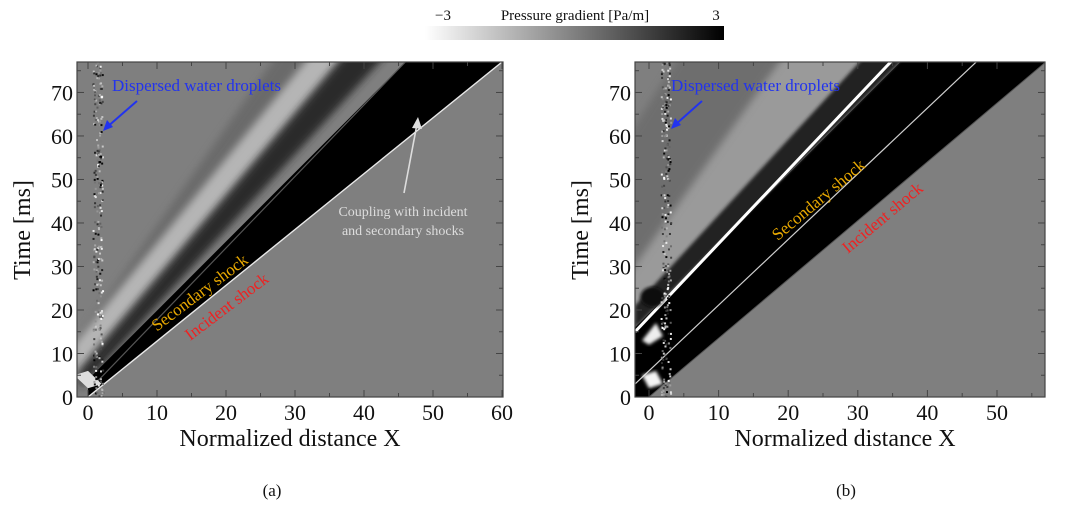 This screenshot has width=1080, height=513. I want to click on panel-label-b: (b), so click(846, 490).